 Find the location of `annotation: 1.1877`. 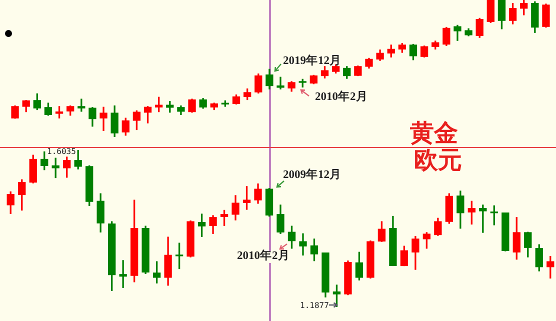

annotation: 1.1877 is located at coordinates (314, 305).